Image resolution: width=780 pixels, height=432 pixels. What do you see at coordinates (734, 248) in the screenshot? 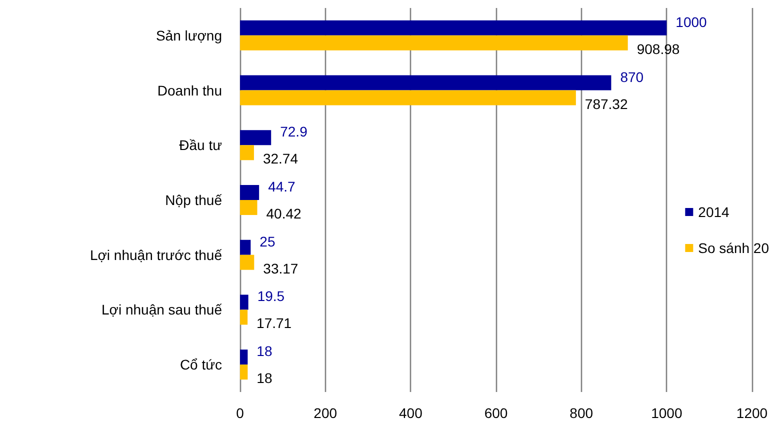
I see `legend-label: So sánh 20` at bounding box center [734, 248].